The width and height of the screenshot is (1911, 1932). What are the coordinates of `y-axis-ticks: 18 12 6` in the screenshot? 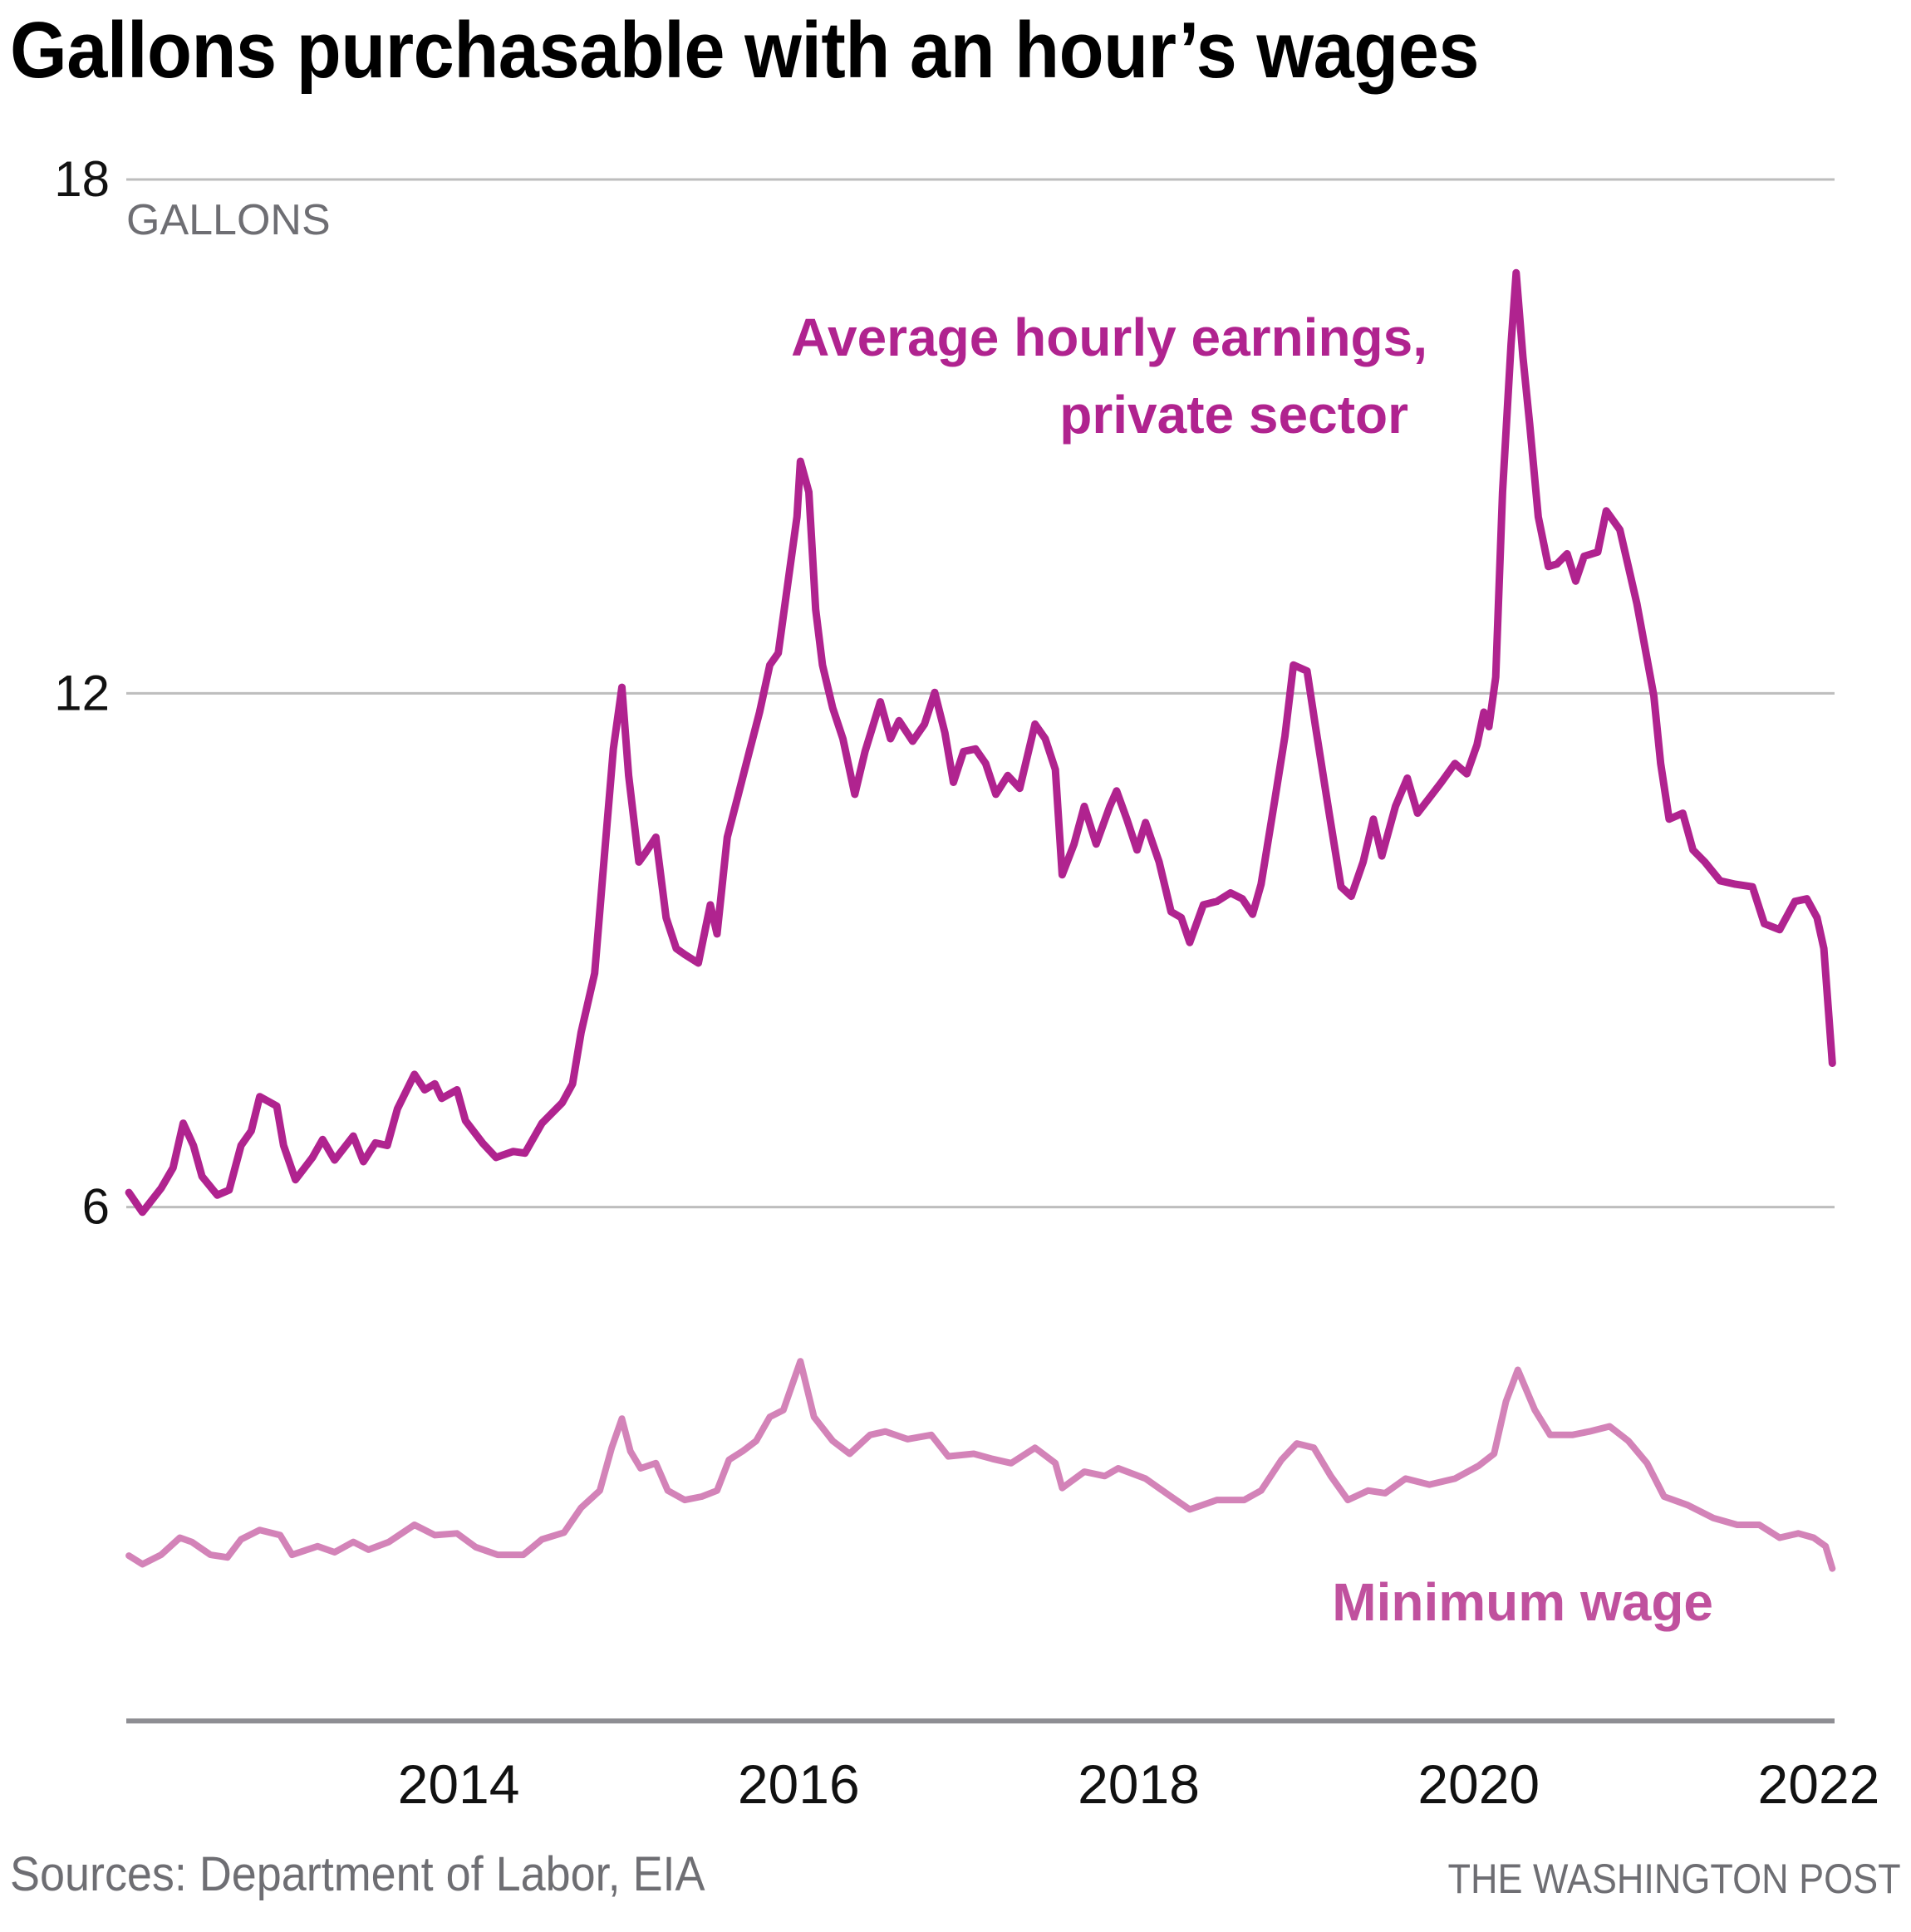 It's located at (82, 693).